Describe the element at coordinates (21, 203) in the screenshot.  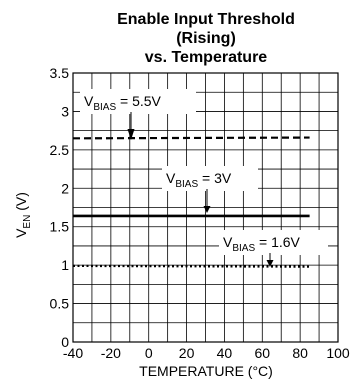
I see `y-axis-label-unit: (V)` at that location.